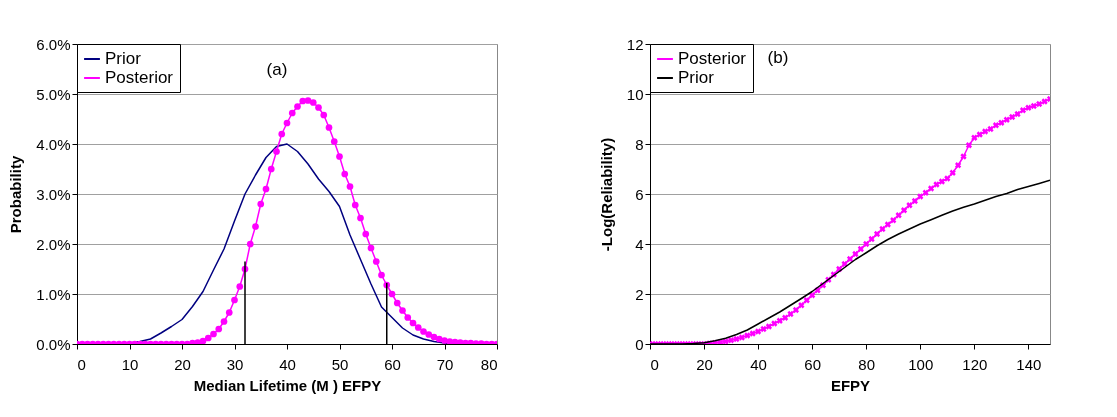  What do you see at coordinates (287, 385) in the screenshot?
I see `x-axis-title: Median Lifetime (M ) EFPY` at bounding box center [287, 385].